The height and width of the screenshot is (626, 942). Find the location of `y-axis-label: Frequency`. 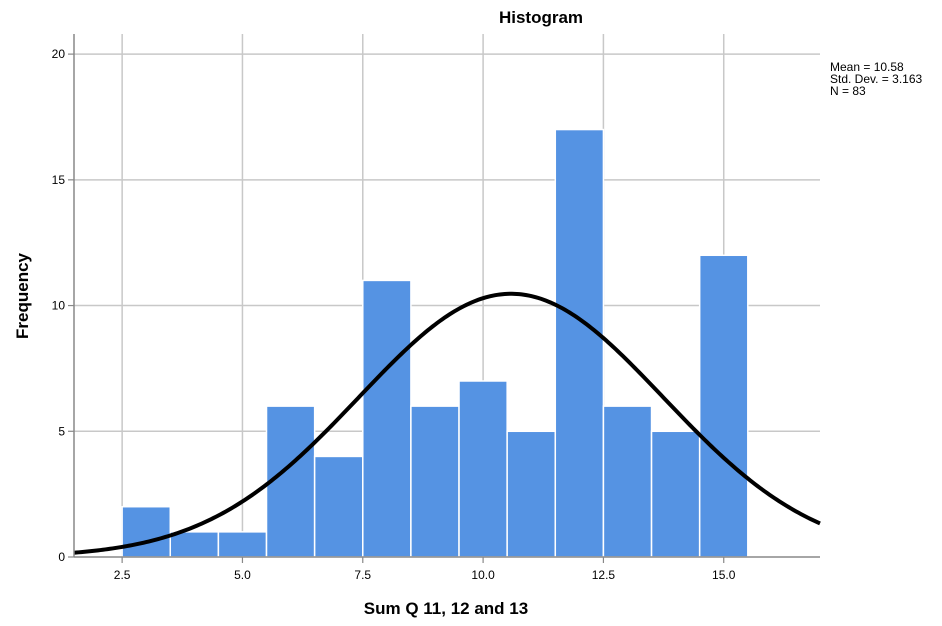

y-axis-label: Frequency is located at coordinates (22, 295).